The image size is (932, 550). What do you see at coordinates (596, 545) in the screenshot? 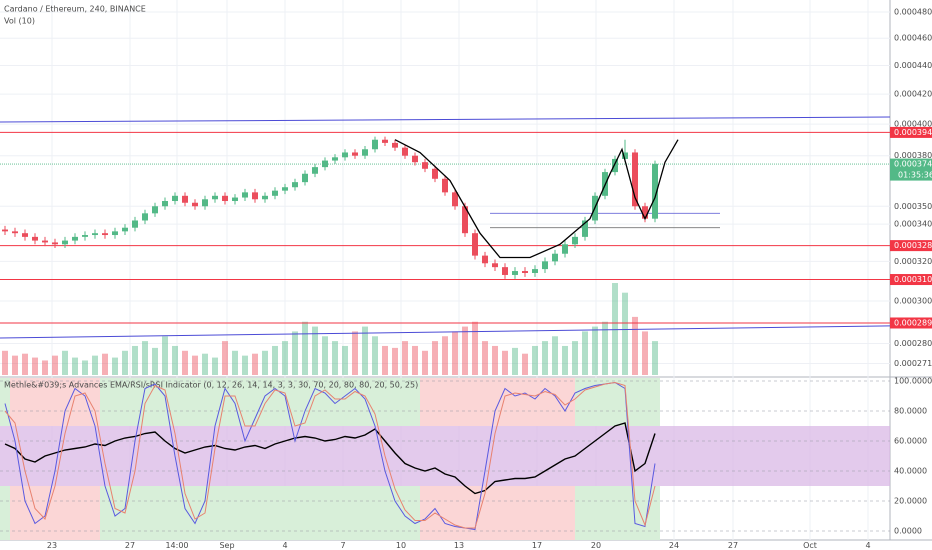
I see `x-tick-label: 20` at bounding box center [596, 545].